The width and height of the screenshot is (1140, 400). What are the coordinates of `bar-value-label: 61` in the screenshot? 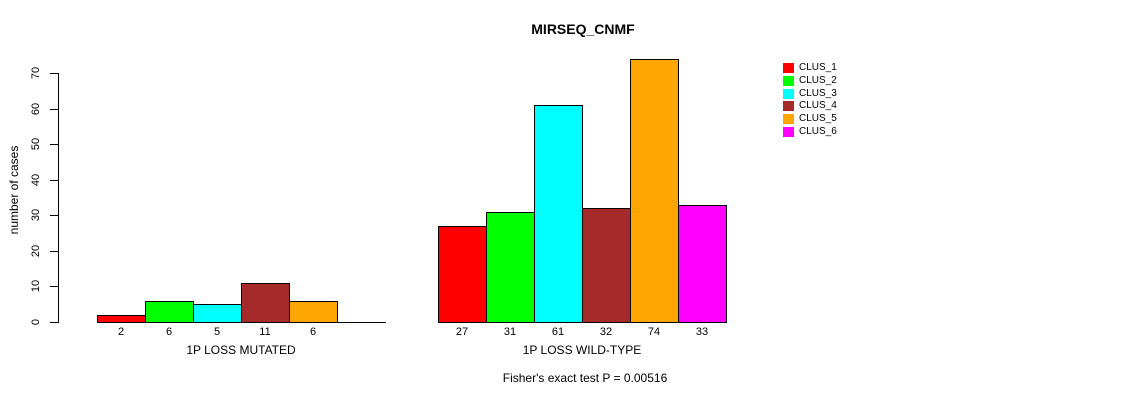 It's located at (558, 332).